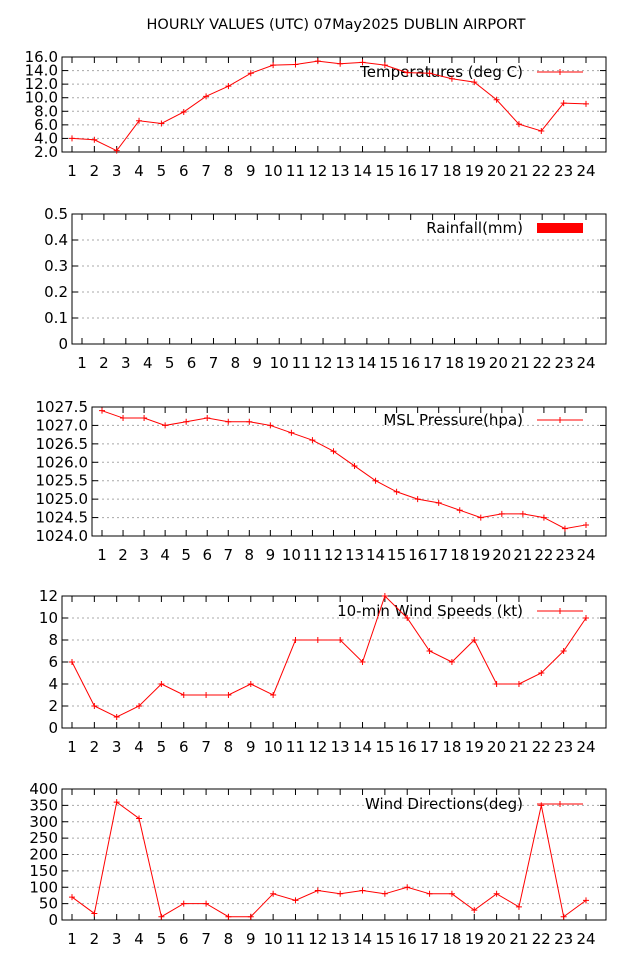 The width and height of the screenshot is (640, 960). I want to click on y-tick-label: 6, so click(53, 662).